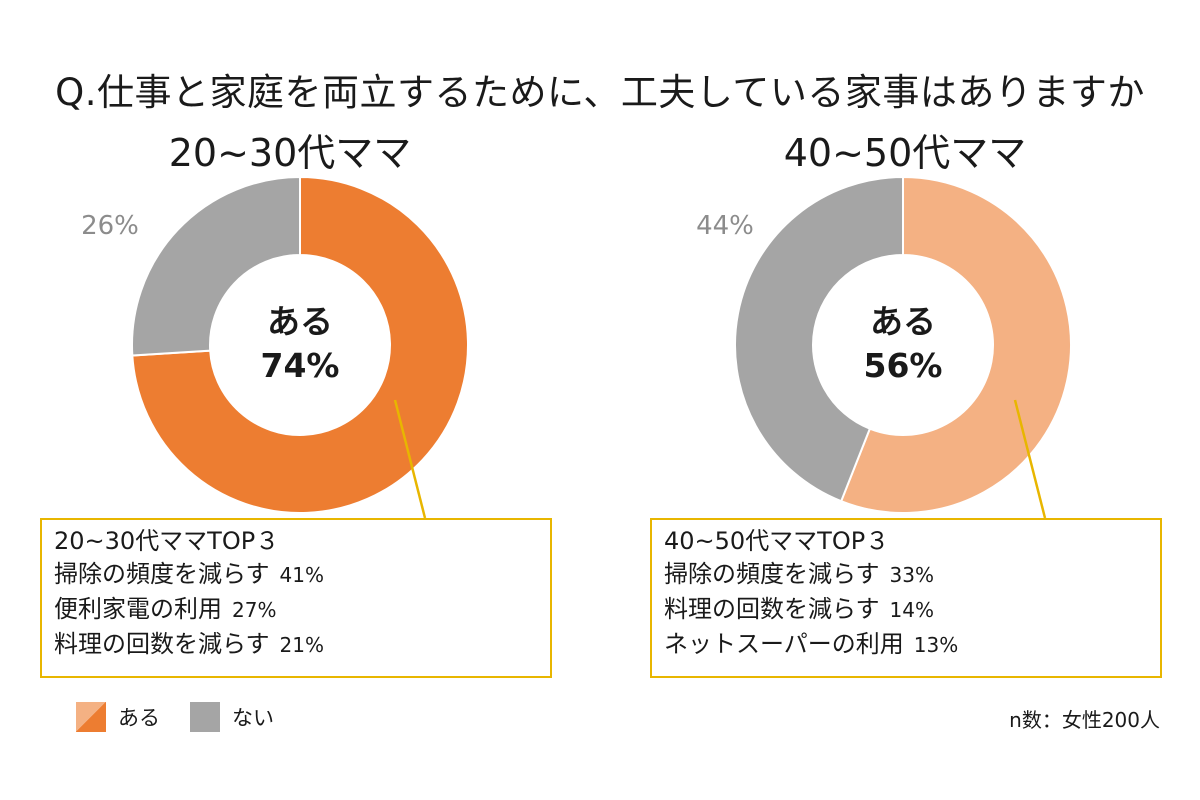  I want to click on chart-title-20-30: 20~30代ママ, so click(290, 153).